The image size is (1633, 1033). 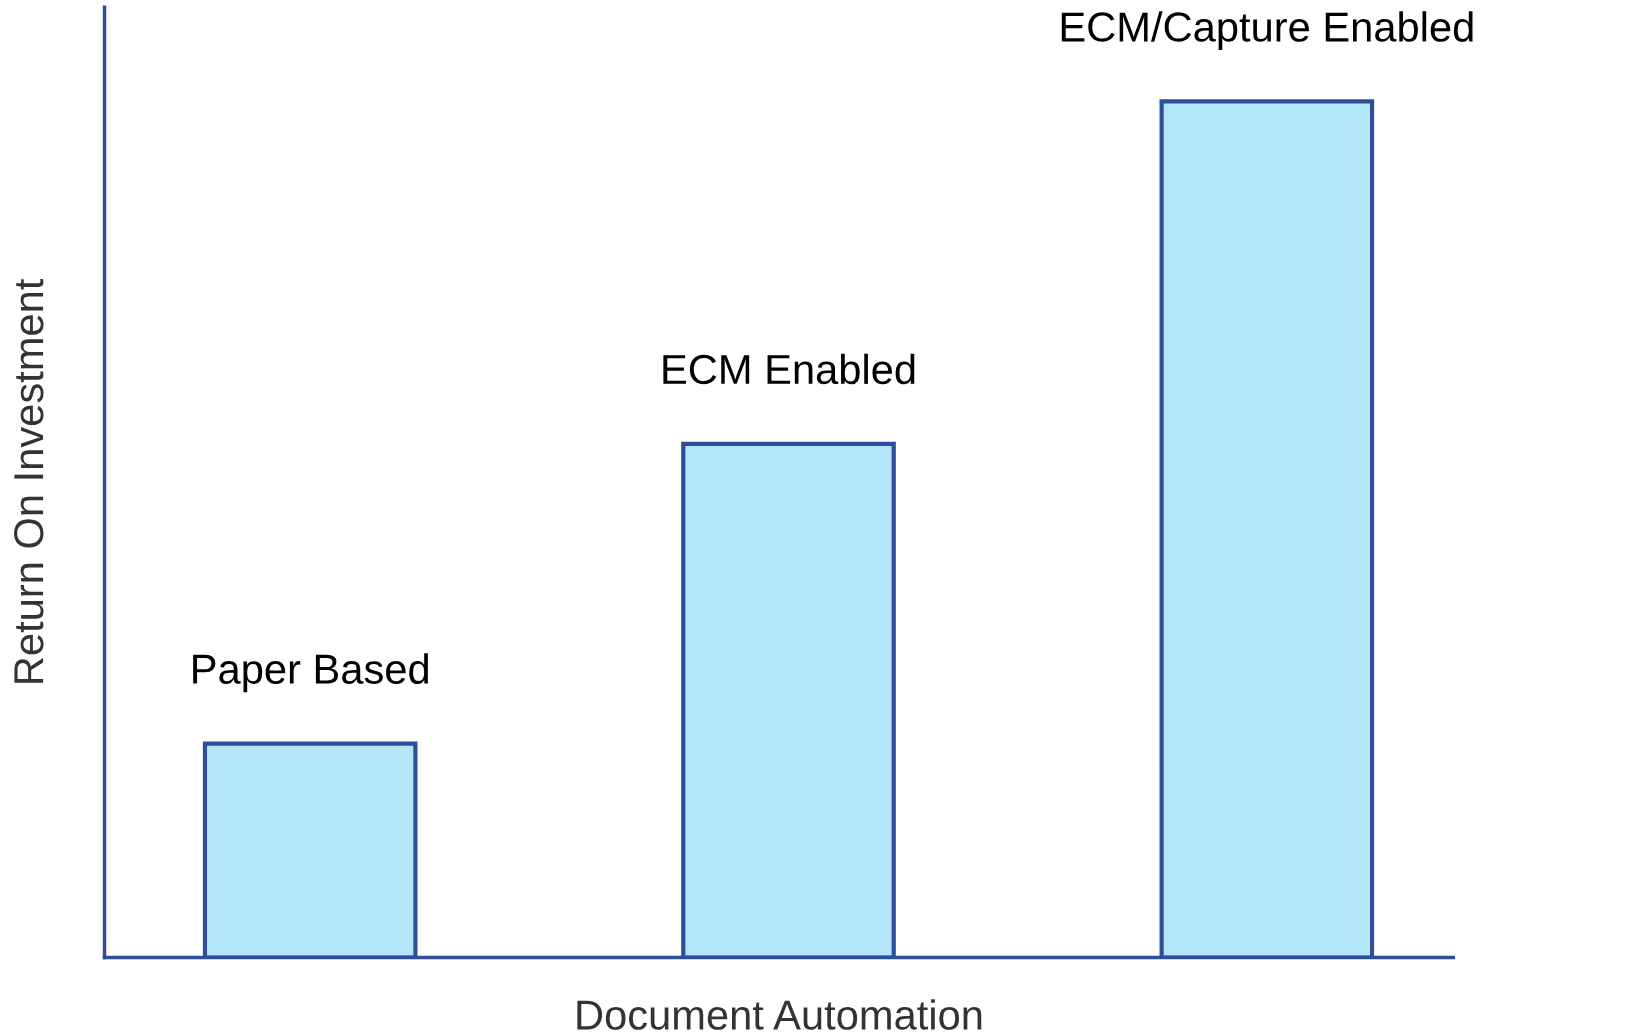 What do you see at coordinates (310, 673) in the screenshot?
I see `x-tick-label: Paper Based` at bounding box center [310, 673].